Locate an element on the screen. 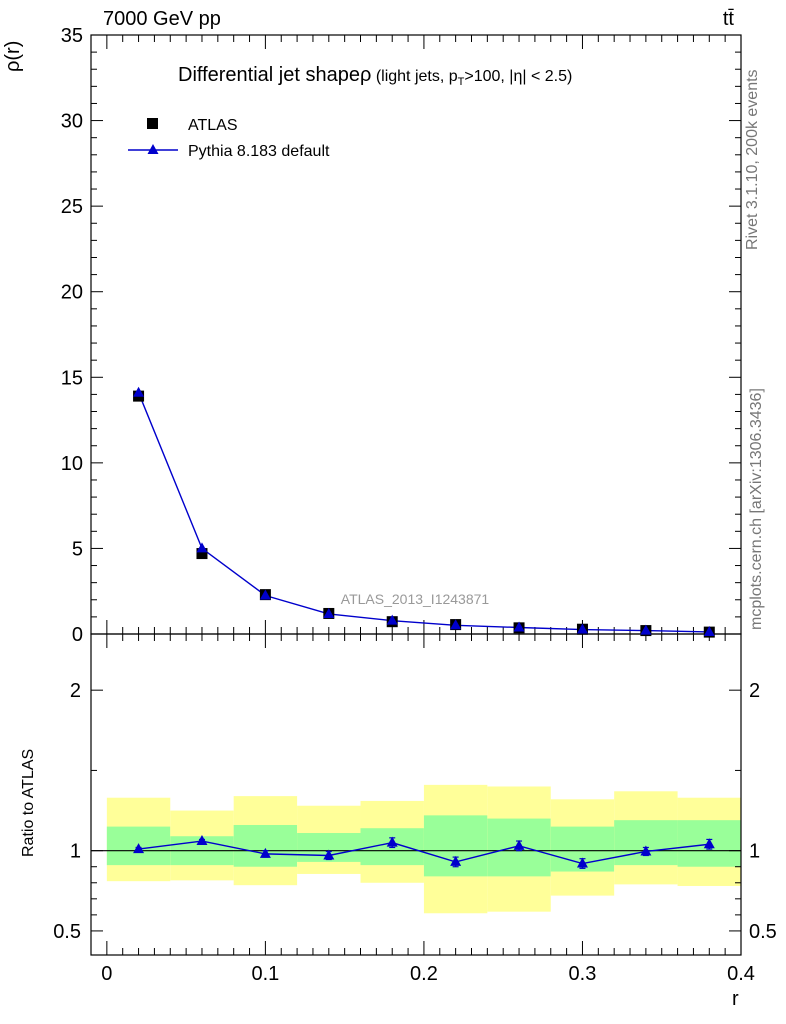 The height and width of the screenshot is (1024, 786). top-ytick-label: 10 is located at coordinates (72, 464).